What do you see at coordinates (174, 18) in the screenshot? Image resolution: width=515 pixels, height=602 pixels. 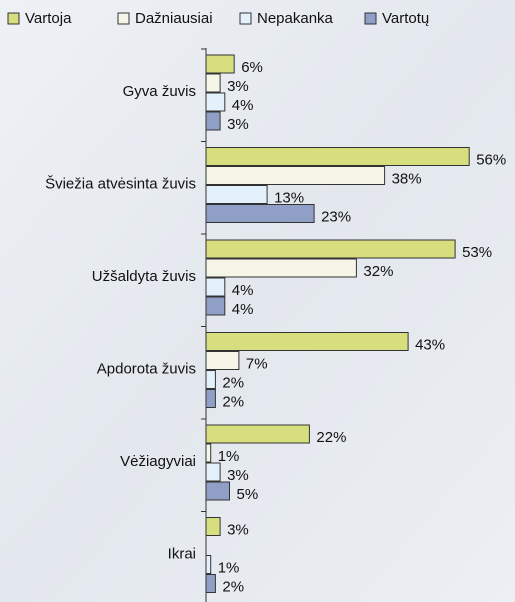 I see `legend-label: Dažniausiai` at bounding box center [174, 18].